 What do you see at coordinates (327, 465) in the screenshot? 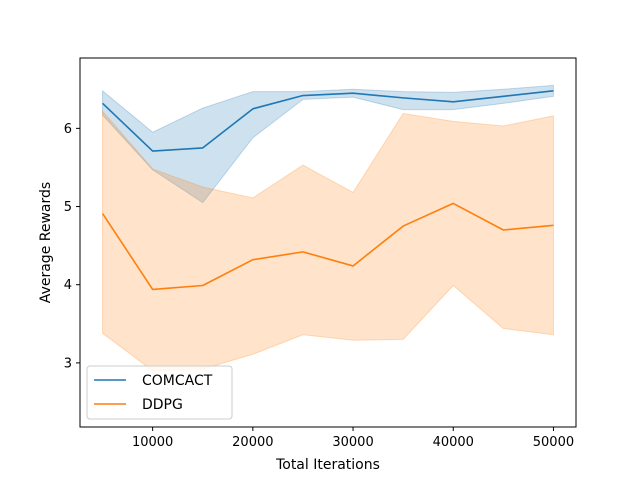
I see `x-axis-label: Total Iterations` at bounding box center [327, 465].